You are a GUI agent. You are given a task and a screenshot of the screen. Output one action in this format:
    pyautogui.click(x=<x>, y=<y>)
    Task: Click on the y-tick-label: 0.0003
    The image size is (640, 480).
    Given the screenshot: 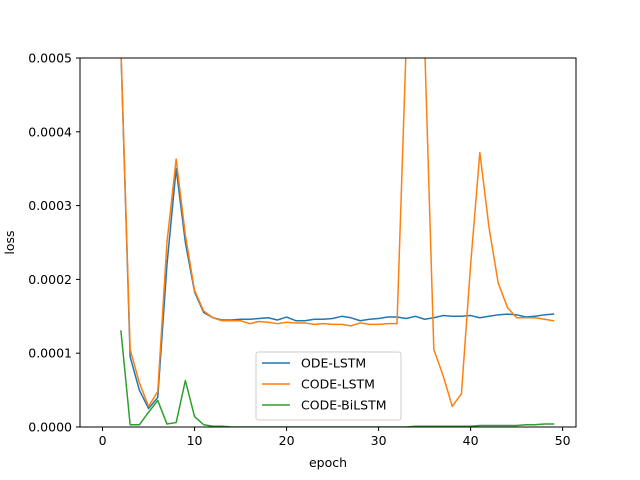 What is the action you would take?
    pyautogui.click(x=50, y=205)
    